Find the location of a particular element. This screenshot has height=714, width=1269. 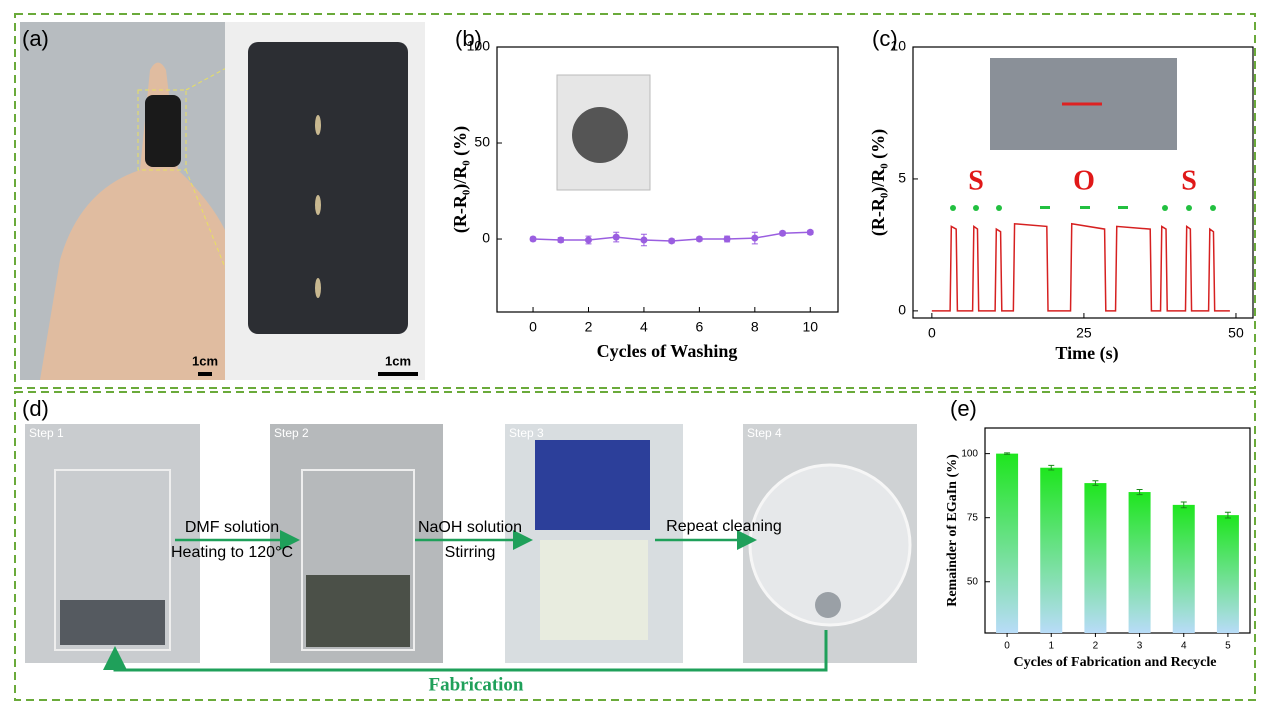

washer-door is located at coordinates (600, 135).